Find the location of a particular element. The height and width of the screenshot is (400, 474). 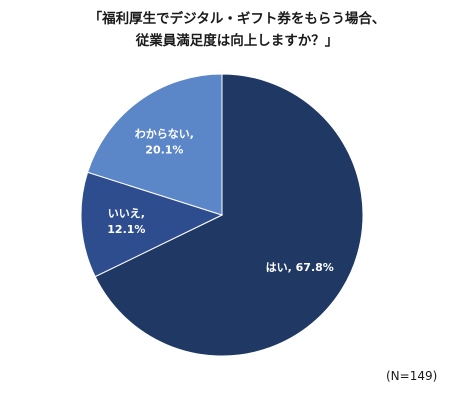

chart-title-line-2: 従業員満足度は向上しますか？」 is located at coordinates (237, 41).